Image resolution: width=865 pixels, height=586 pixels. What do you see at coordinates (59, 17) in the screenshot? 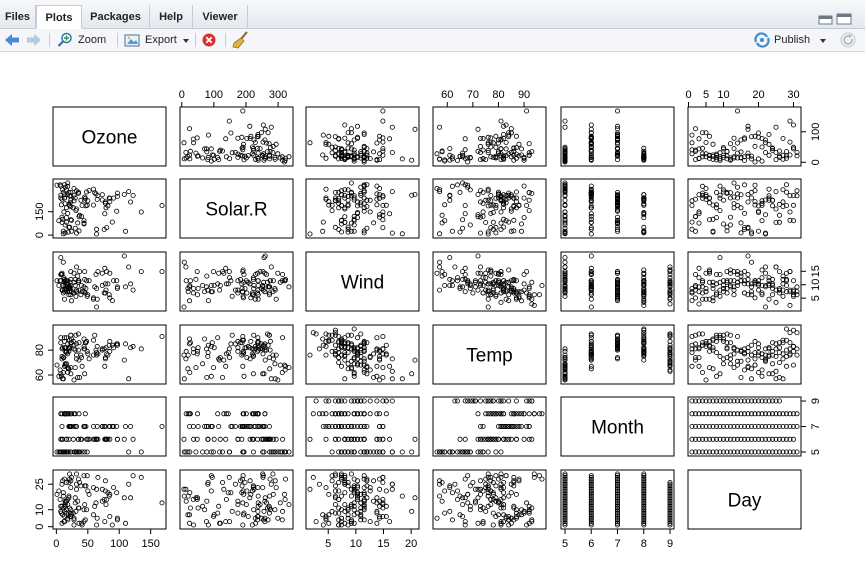
I see `tab-plots: Plots` at bounding box center [59, 17].